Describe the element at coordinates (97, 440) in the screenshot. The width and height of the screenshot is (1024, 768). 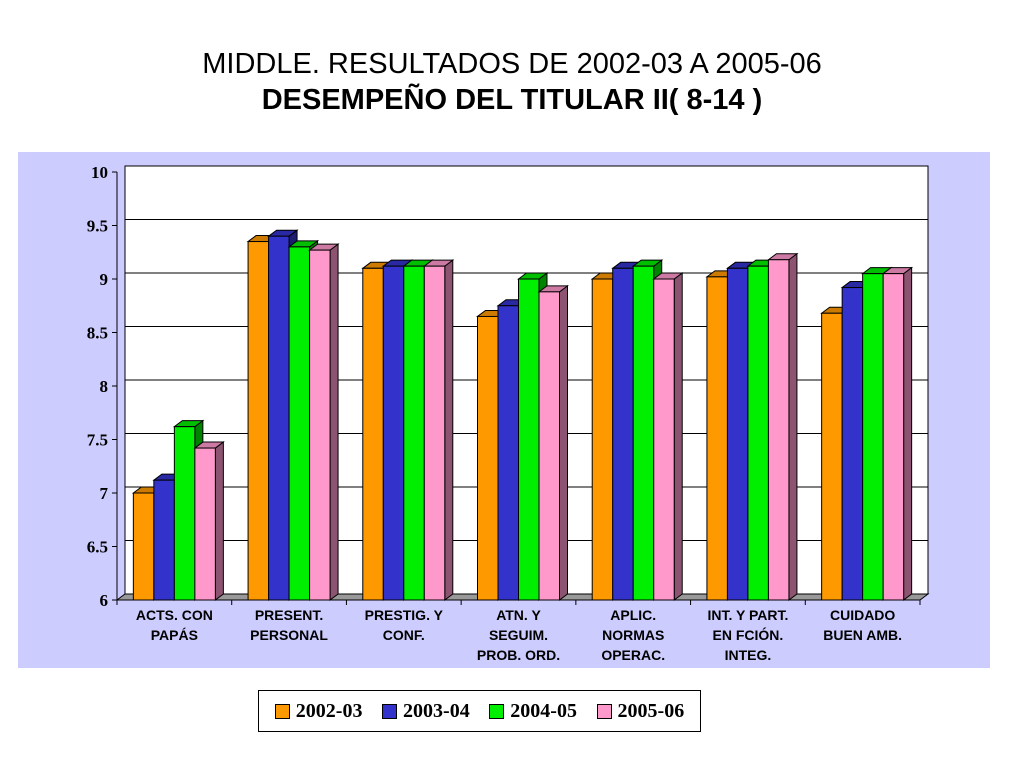
I see `y-tick-label: 7.5` at that location.